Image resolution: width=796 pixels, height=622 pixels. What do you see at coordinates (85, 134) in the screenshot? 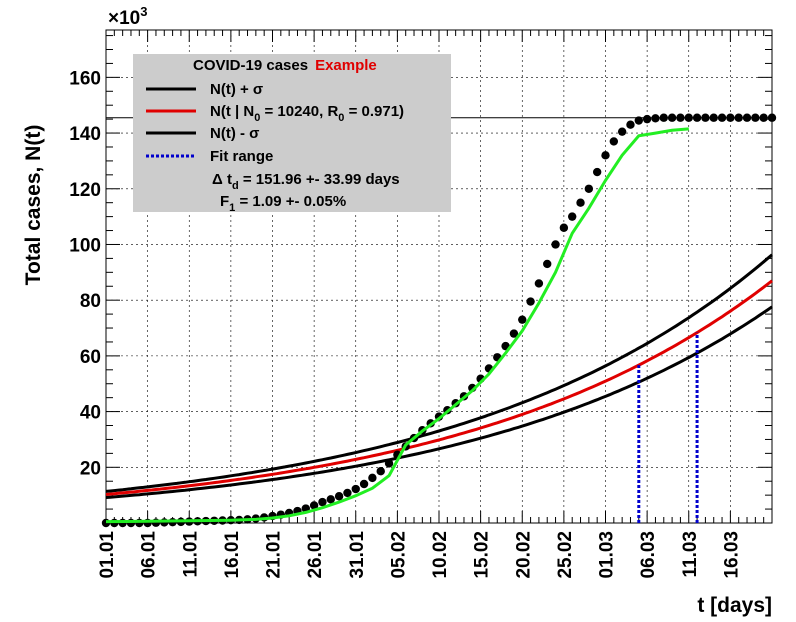
I see `y-tick-label-6: 140` at bounding box center [85, 134].